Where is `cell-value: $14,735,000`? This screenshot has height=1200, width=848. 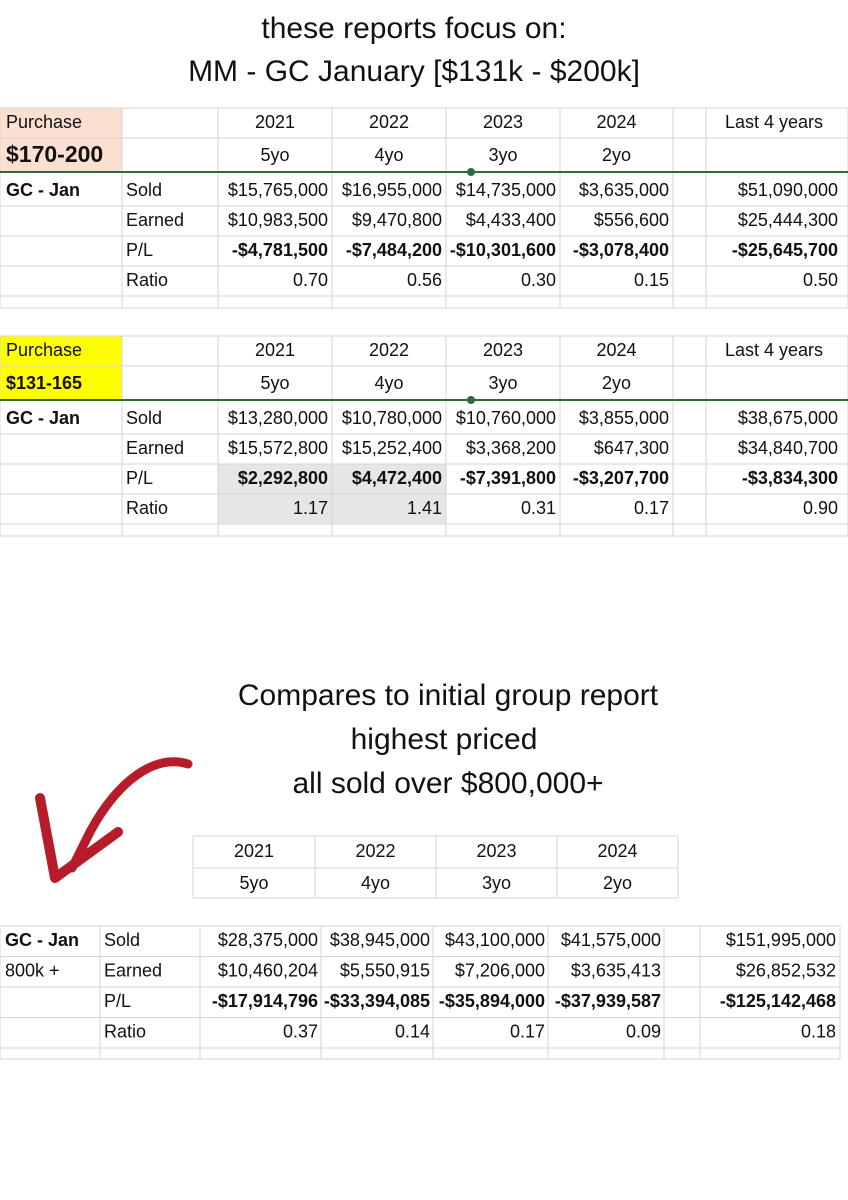 cell-value: $14,735,000 is located at coordinates (506, 190).